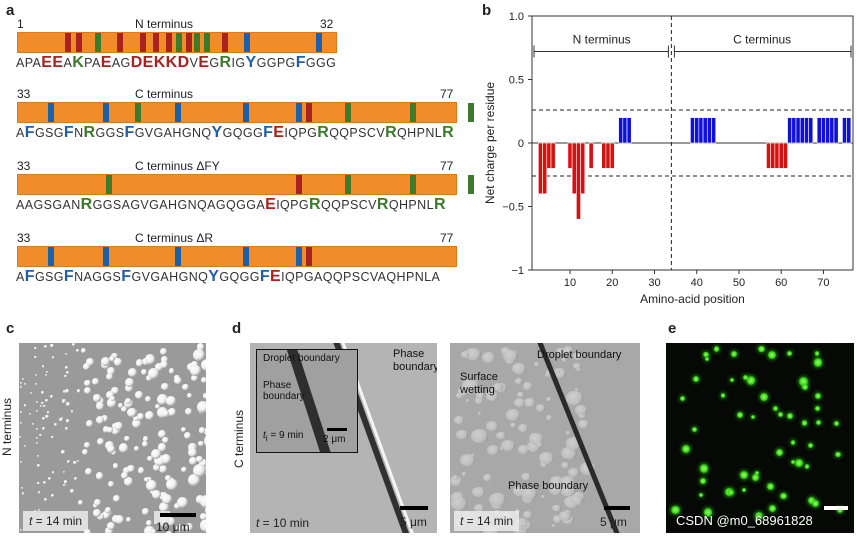  I want to click on time-stamp: t = 14 min, so click(487, 521).